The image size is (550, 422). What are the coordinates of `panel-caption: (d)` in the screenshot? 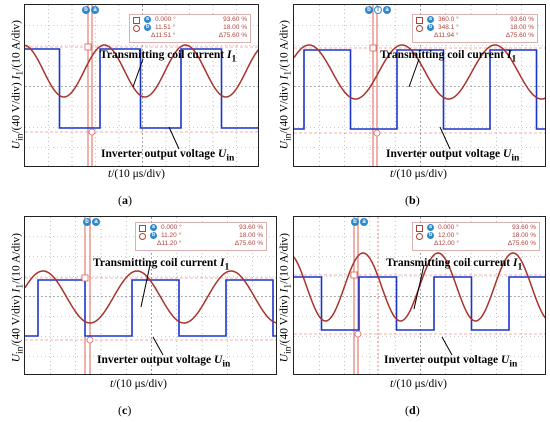 It's located at (412, 410).